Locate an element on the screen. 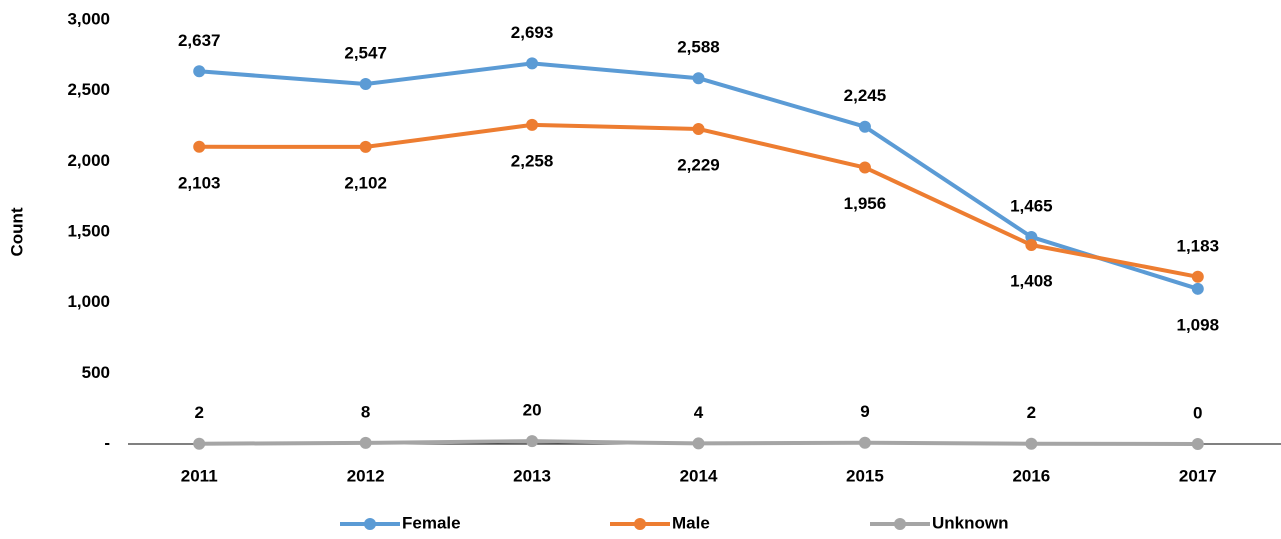  x-tick-label: 2017 is located at coordinates (1198, 475).